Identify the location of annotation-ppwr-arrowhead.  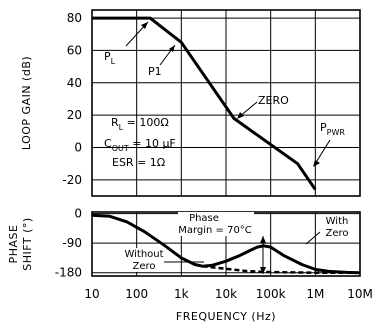
(316, 163).